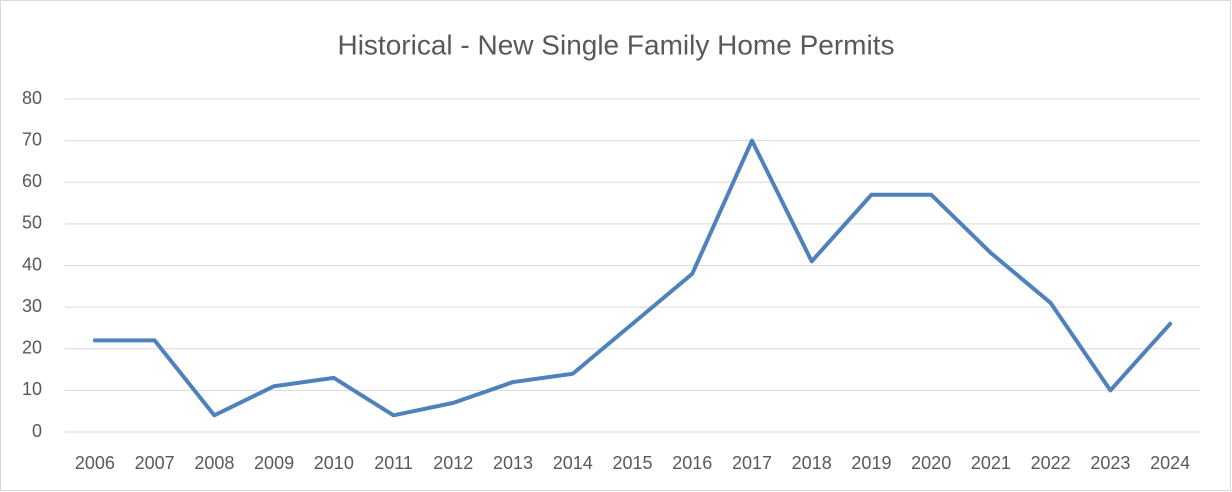 The image size is (1232, 492). Describe the element at coordinates (1051, 463) in the screenshot. I see `x-tick-label: 2022` at that location.